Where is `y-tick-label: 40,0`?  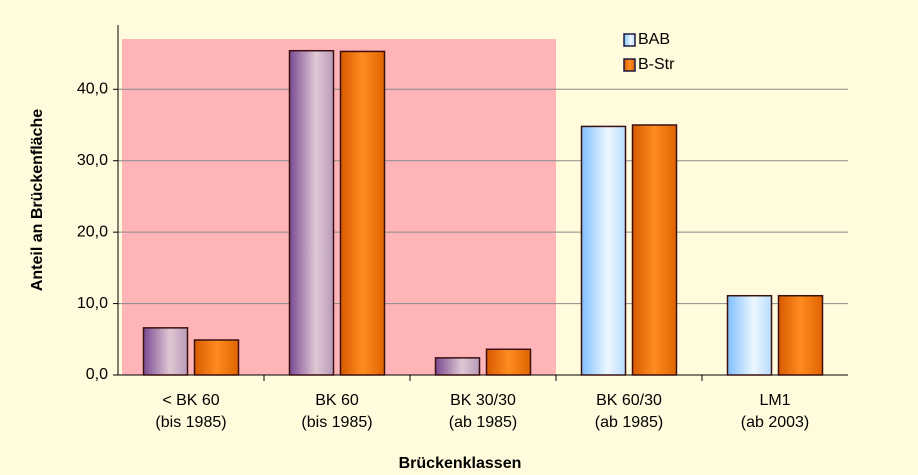
y-tick-label: 40,0 is located at coordinates (92, 89).